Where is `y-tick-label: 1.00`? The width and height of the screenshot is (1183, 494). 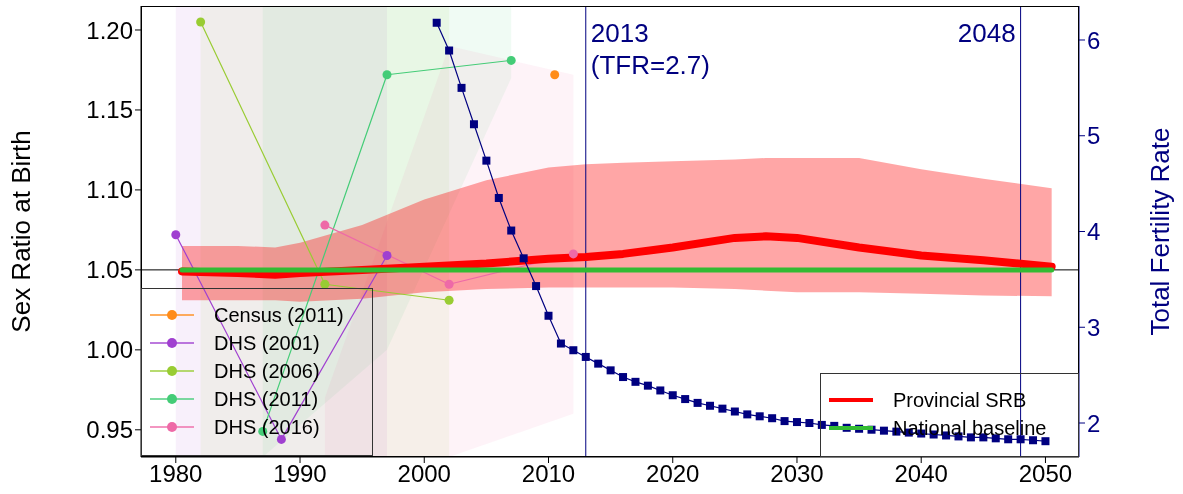
y-tick-label: 1.00 is located at coordinates (109, 350).